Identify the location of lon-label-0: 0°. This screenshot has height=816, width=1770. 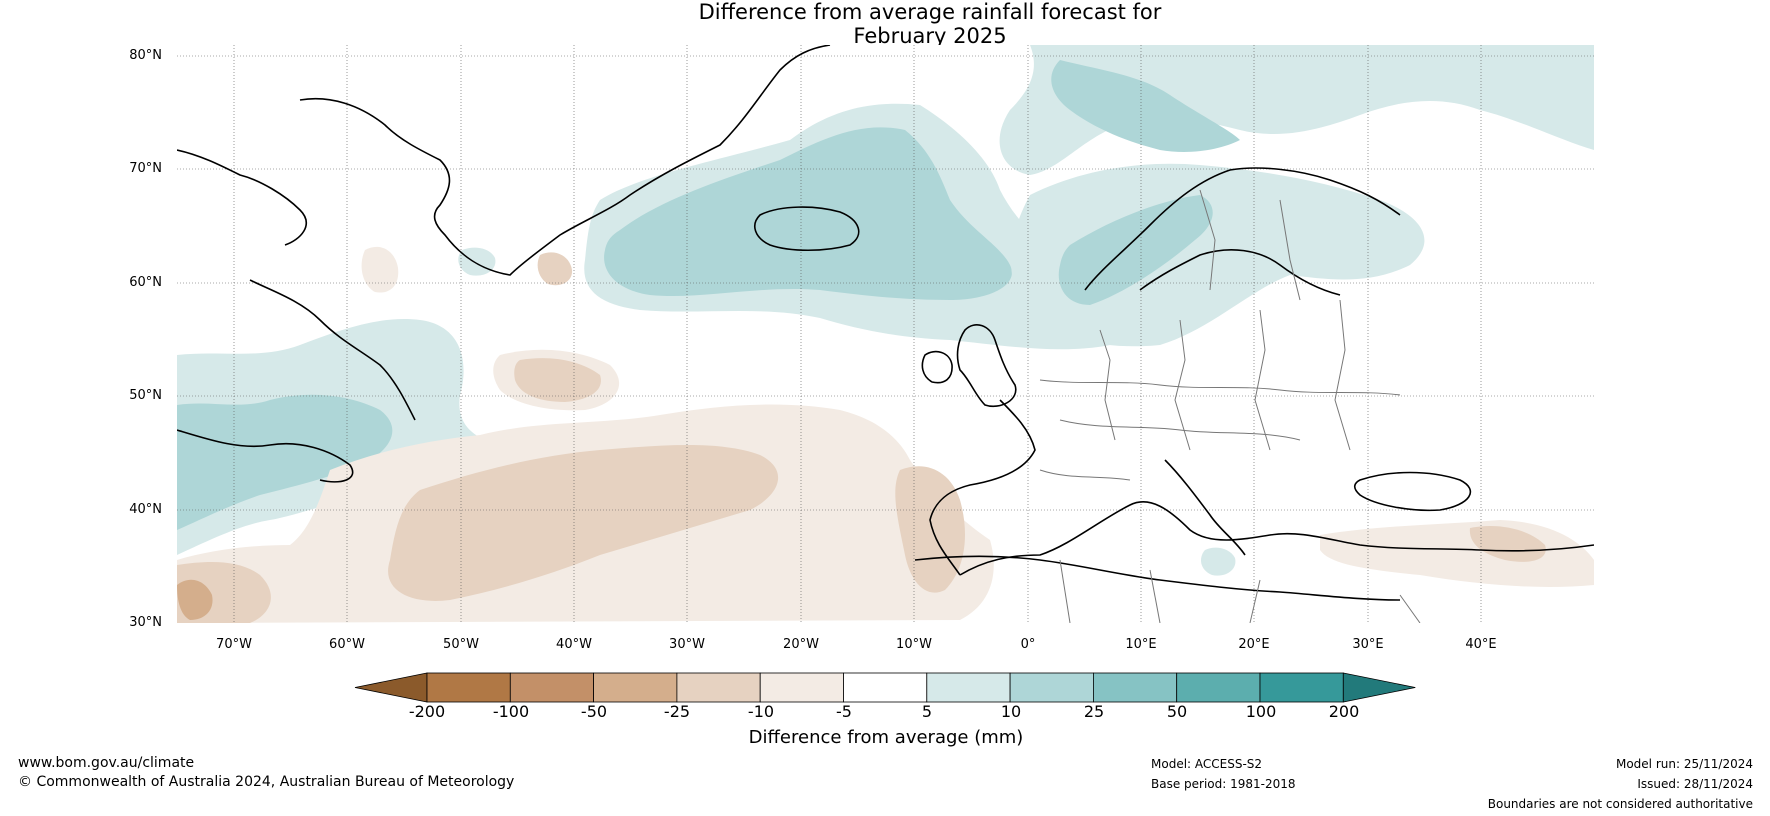
(1028, 644).